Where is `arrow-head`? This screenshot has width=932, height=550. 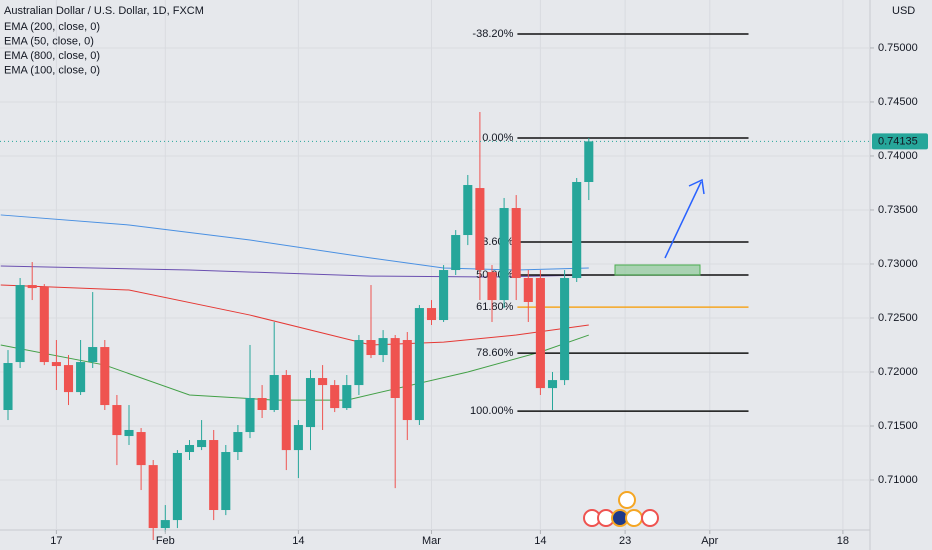
arrow-head is located at coordinates (696, 186).